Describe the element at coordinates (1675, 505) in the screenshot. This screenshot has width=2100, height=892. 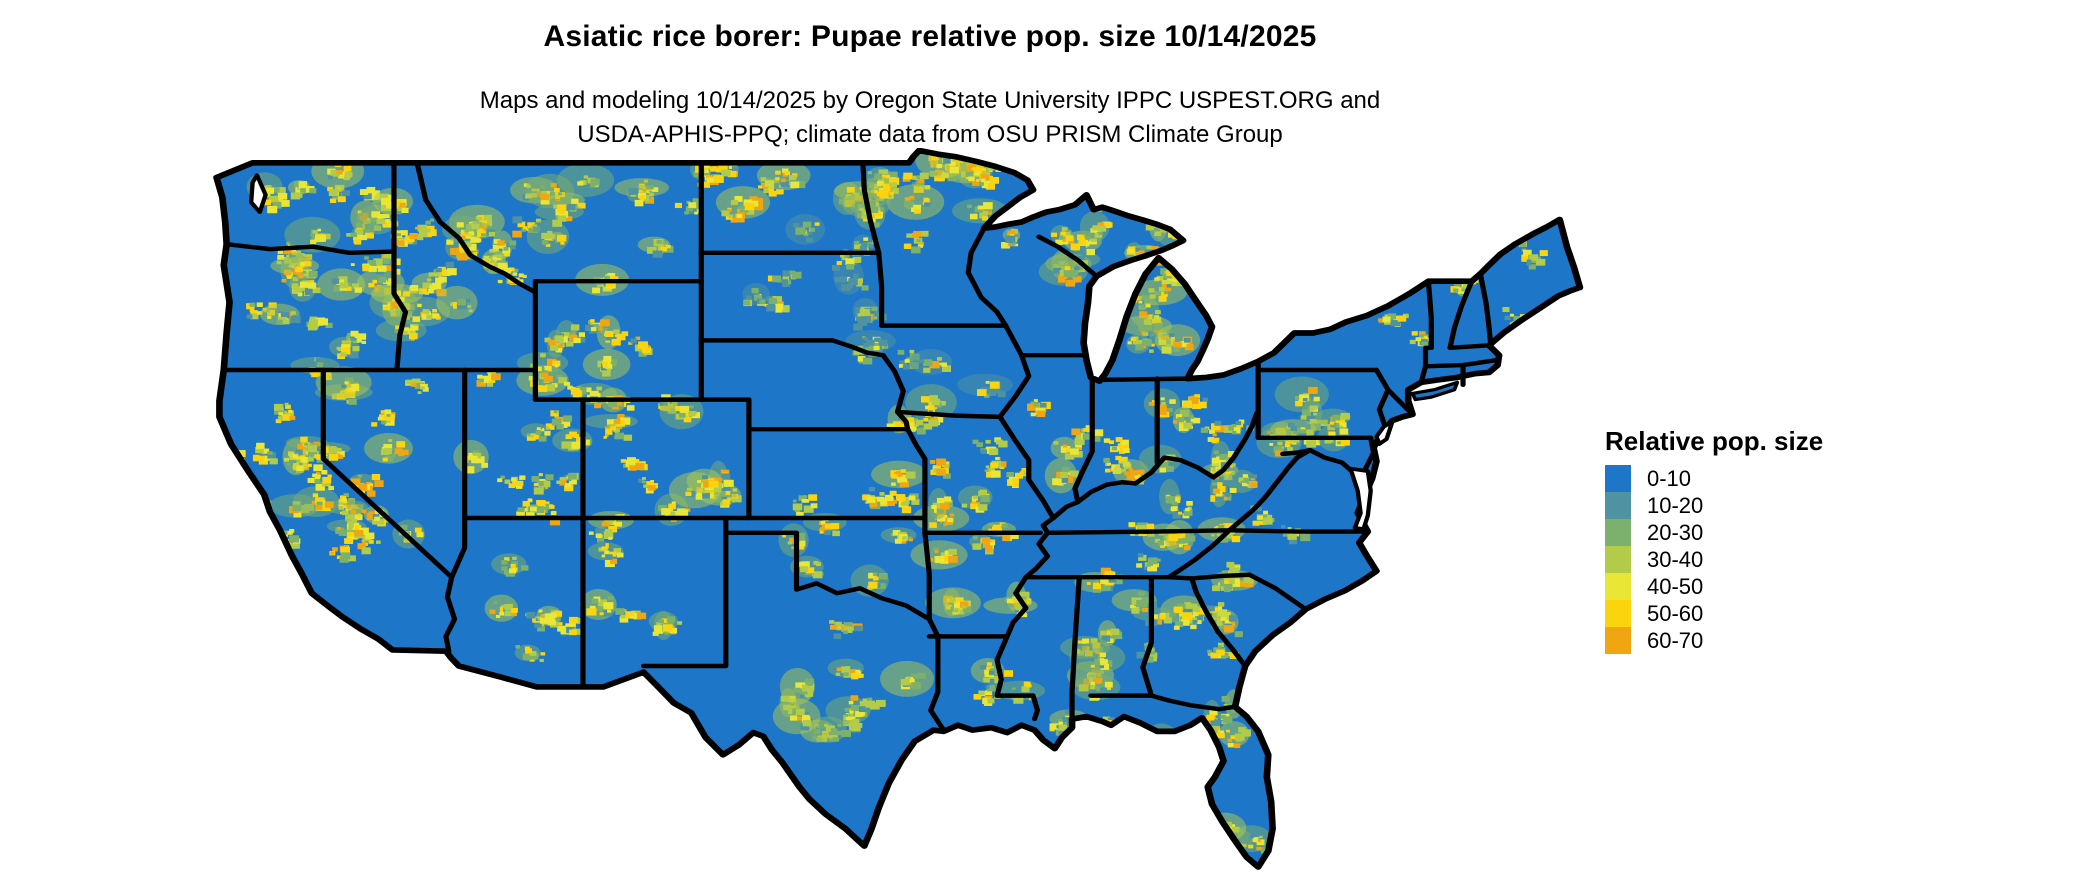
I see `legend-label: 10-20` at that location.